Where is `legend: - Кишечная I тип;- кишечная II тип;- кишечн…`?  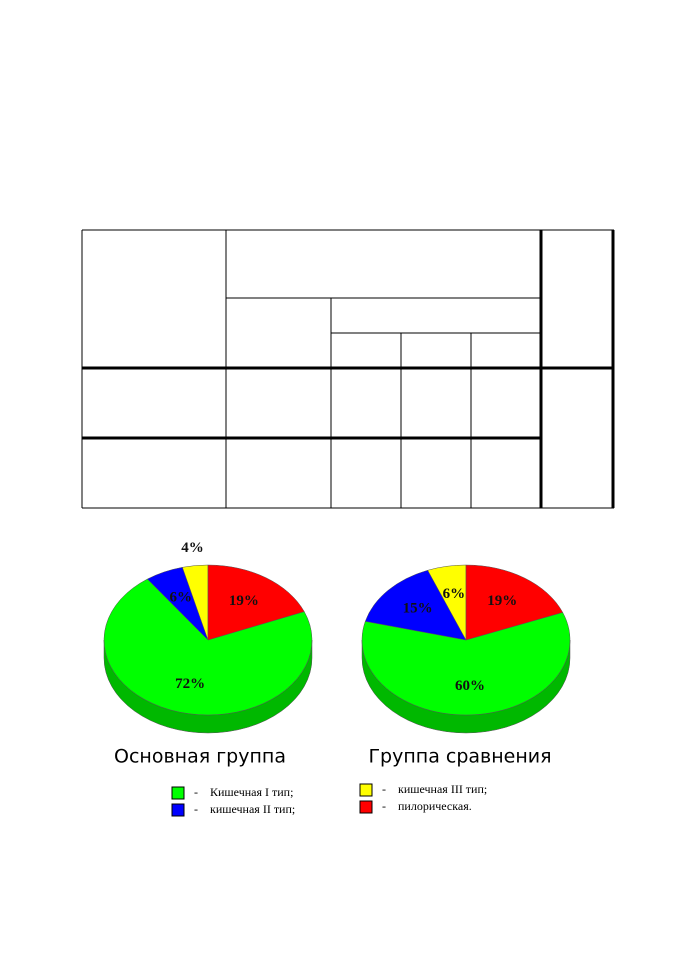 legend: - Кишечная I тип;- кишечная II тип;- кишечн… is located at coordinates (329, 799).